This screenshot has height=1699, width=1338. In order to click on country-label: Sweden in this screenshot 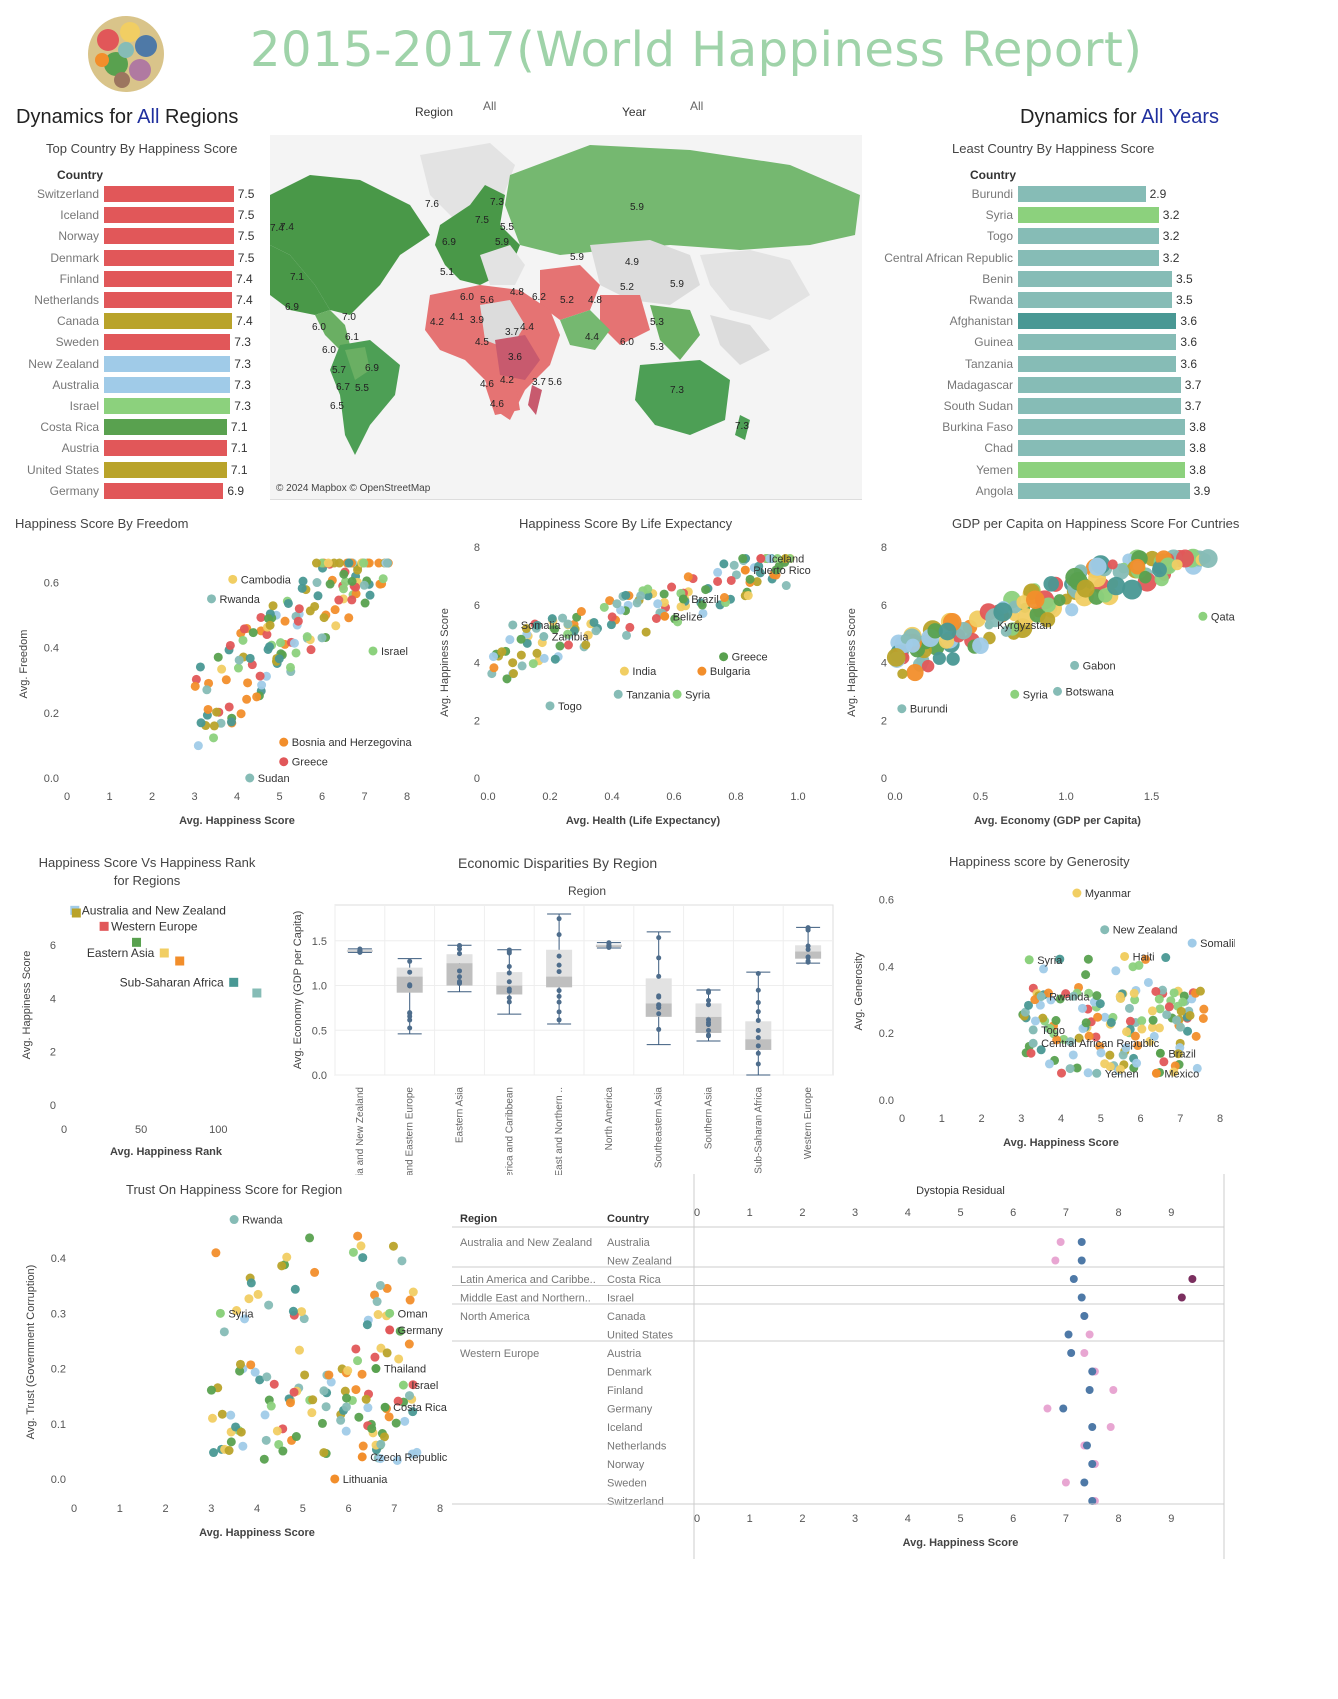, I will do `click(627, 1484)`.